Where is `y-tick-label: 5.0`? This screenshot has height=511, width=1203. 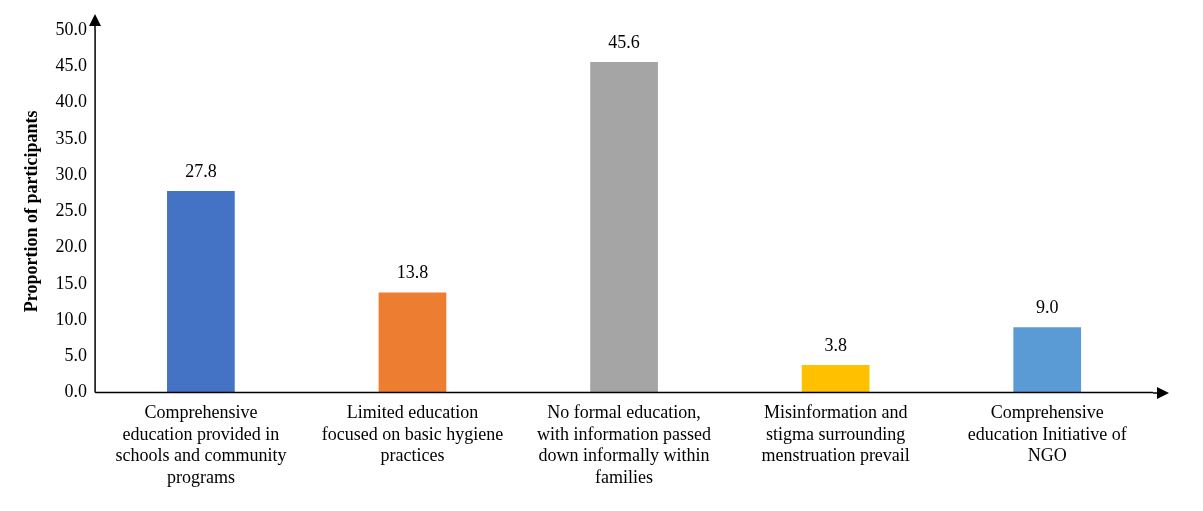 y-tick-label: 5.0 is located at coordinates (76, 355).